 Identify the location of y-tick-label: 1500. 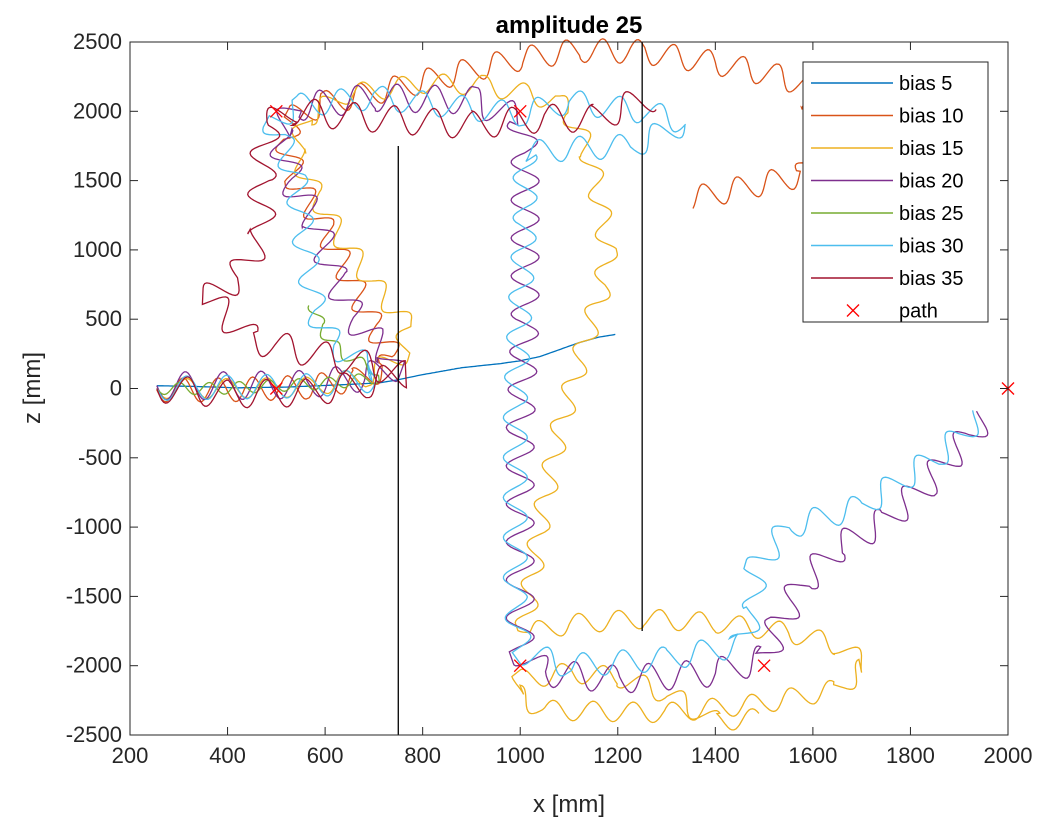
(97, 180).